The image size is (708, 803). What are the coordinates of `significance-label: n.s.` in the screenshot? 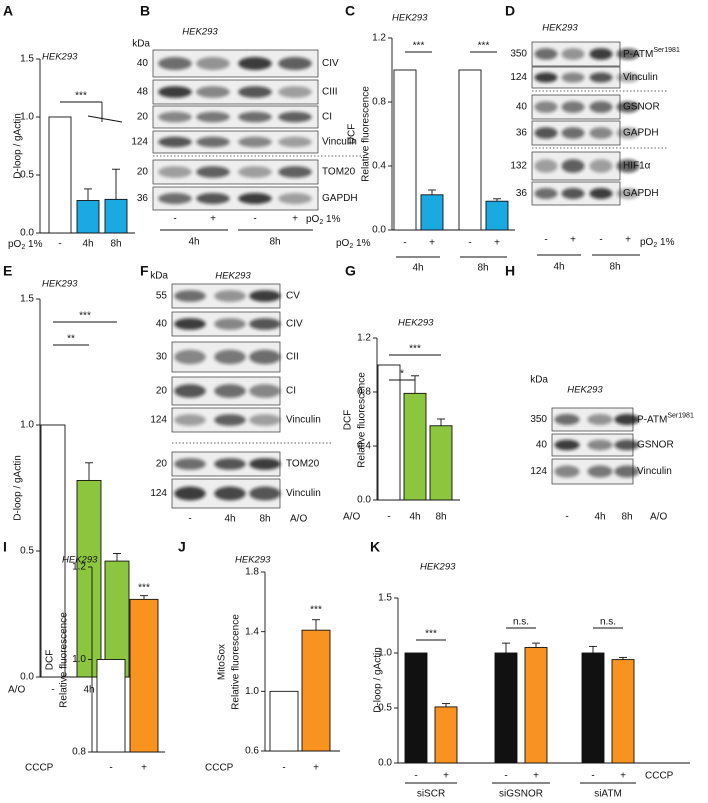 It's located at (608, 622).